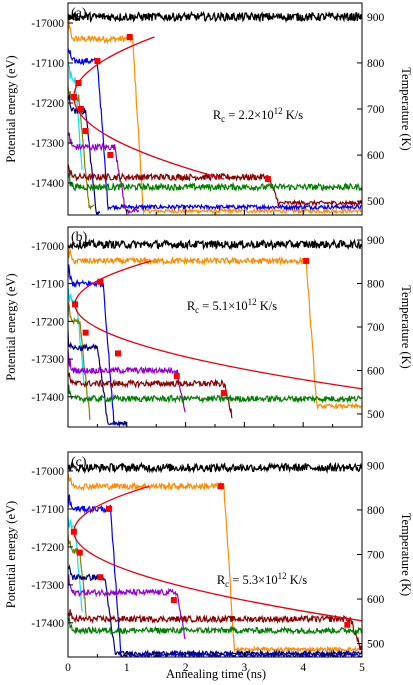 The image size is (413, 685). Describe the element at coordinates (216, 674) in the screenshot. I see `x-axis-label: Annealing time (ns)` at that location.